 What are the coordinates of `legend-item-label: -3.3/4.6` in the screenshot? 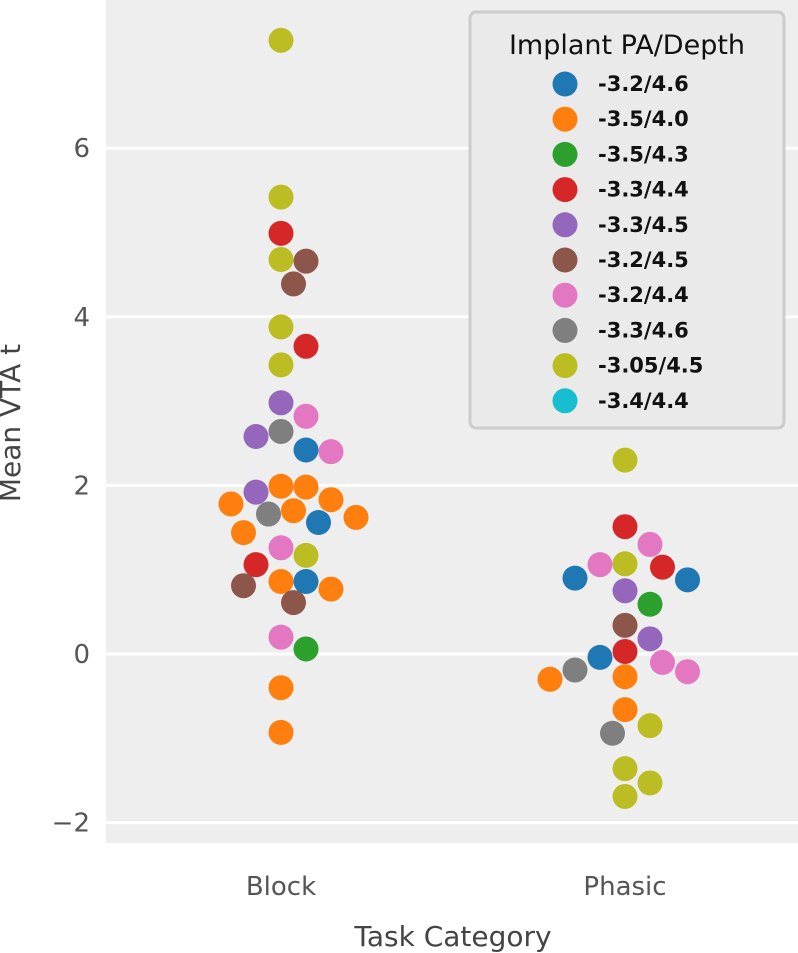 It's located at (643, 330).